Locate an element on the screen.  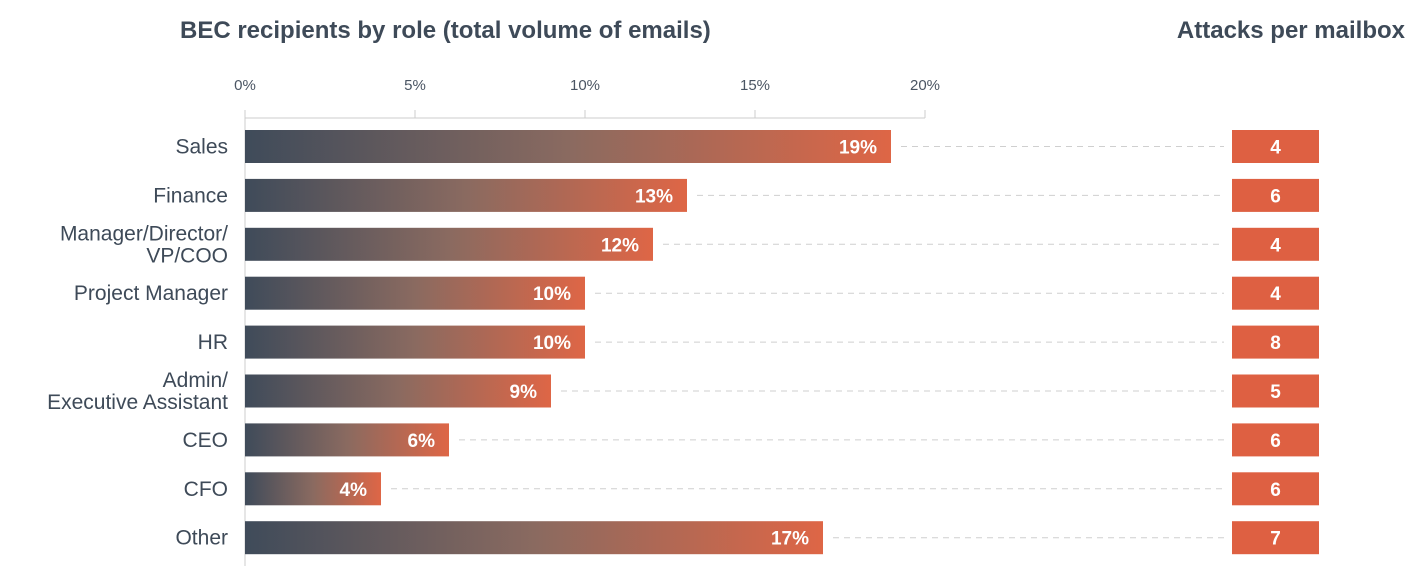
attacks-value-label: 7 is located at coordinates (1275, 539).